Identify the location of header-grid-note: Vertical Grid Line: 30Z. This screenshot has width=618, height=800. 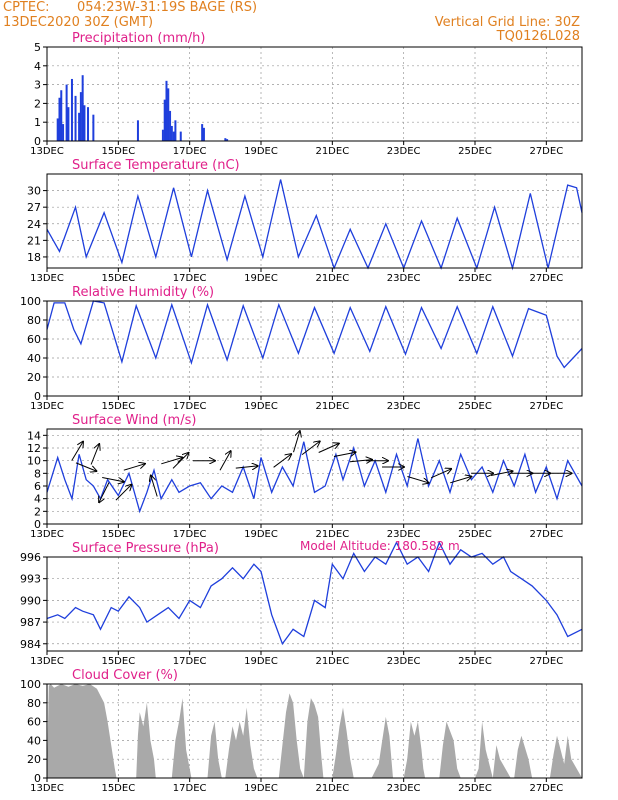
(507, 22).